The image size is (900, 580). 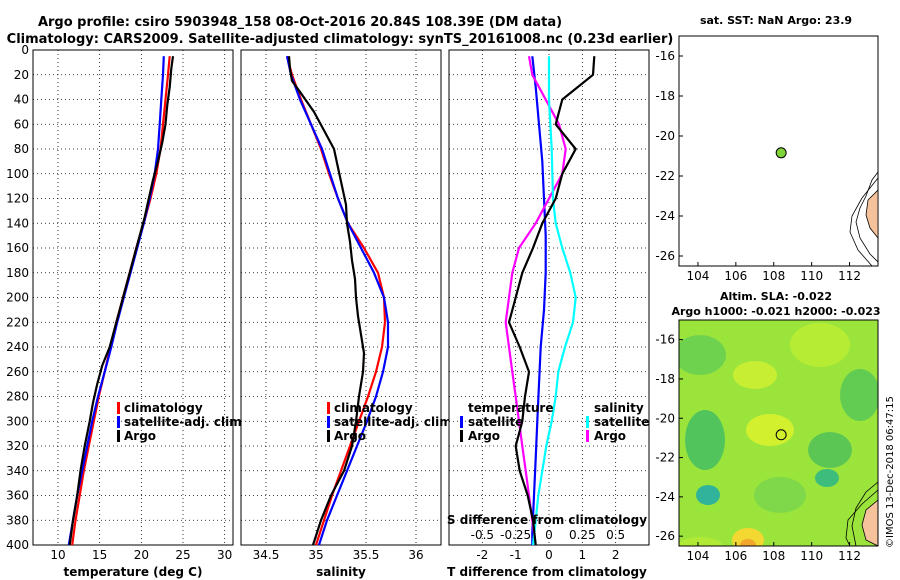 What do you see at coordinates (582, 535) in the screenshot?
I see `s-tick-label: 0.25` at bounding box center [582, 535].